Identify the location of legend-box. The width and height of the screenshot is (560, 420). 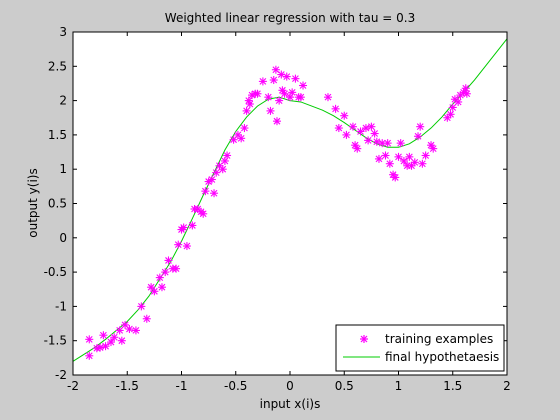
(420, 348).